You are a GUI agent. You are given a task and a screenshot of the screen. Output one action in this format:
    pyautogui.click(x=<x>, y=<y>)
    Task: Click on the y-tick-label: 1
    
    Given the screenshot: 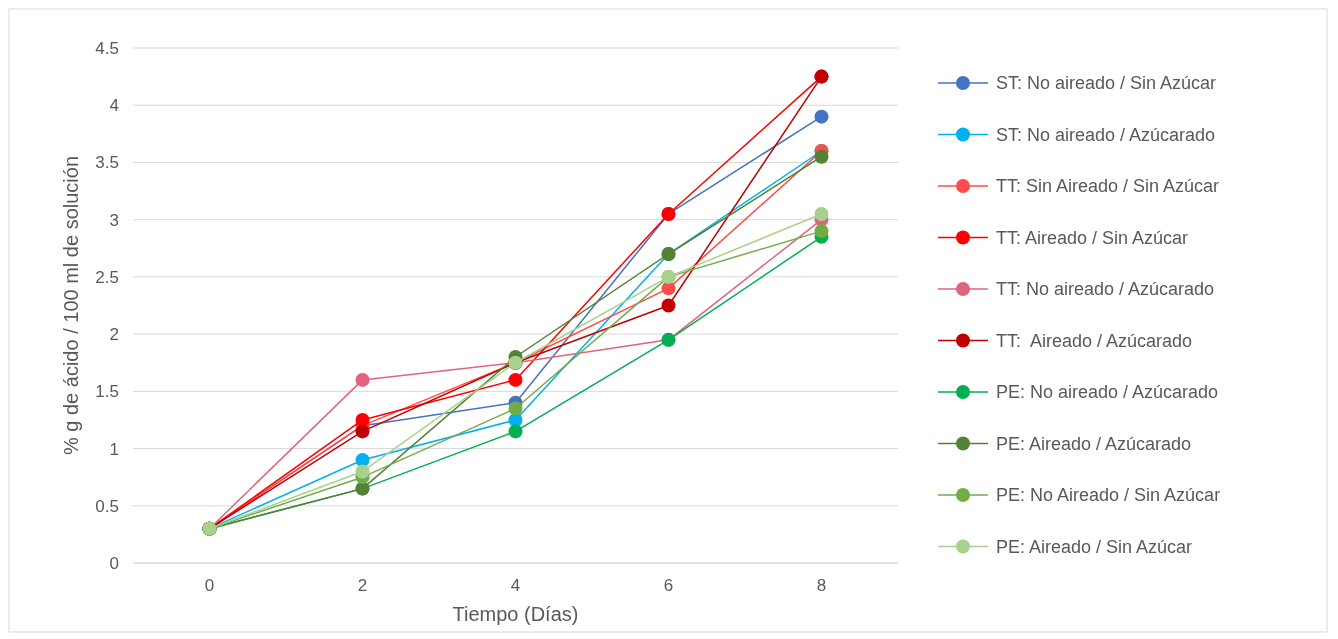 What is the action you would take?
    pyautogui.click(x=114, y=449)
    